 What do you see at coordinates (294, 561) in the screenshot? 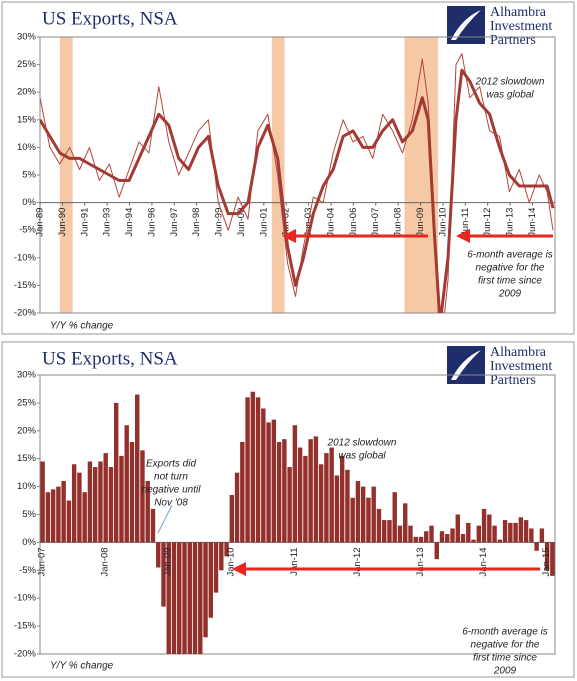
I see `x-tick-label: Jan-11` at bounding box center [294, 561].